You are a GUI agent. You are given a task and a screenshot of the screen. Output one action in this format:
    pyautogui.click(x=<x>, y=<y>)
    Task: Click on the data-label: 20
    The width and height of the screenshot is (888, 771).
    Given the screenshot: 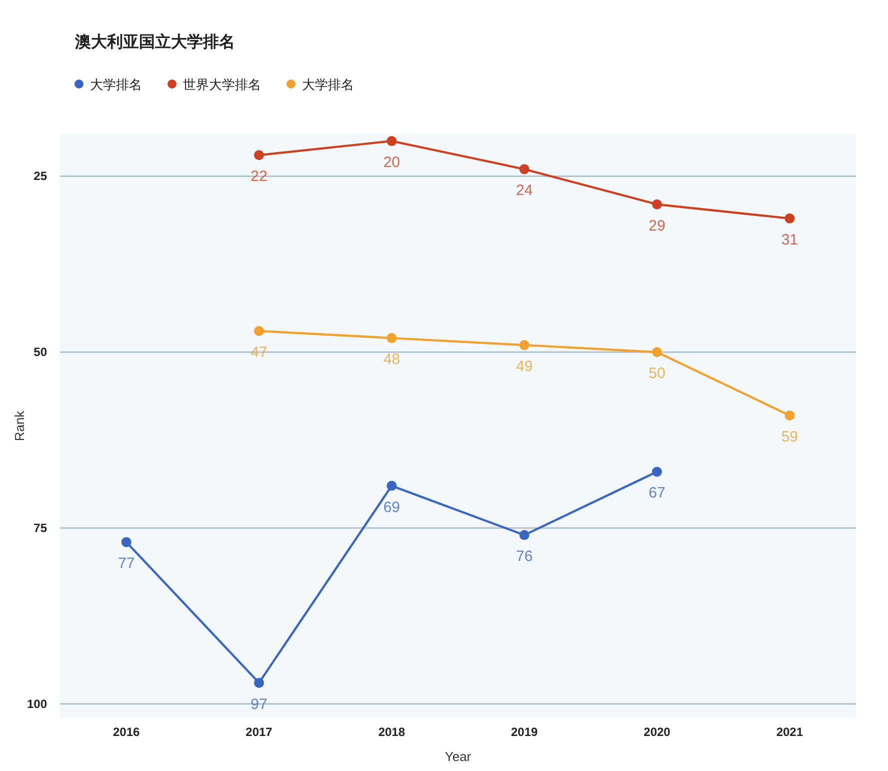 What is the action you would take?
    pyautogui.click(x=391, y=163)
    